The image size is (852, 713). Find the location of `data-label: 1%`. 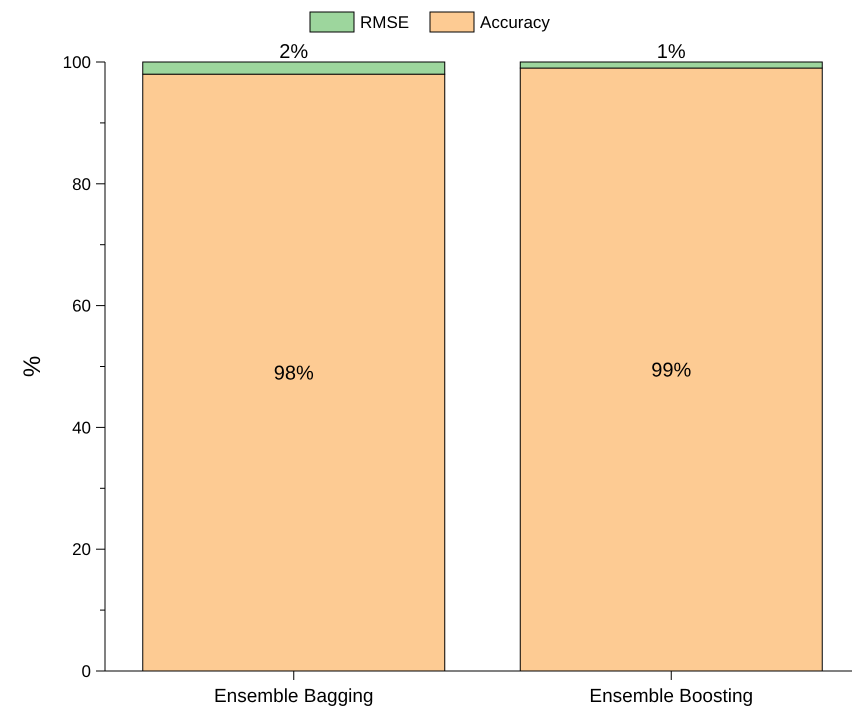

data-label: 1% is located at coordinates (671, 52).